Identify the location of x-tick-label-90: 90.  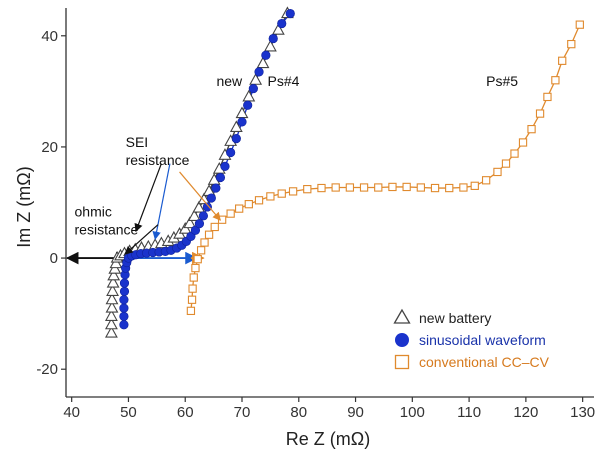
(355, 412).